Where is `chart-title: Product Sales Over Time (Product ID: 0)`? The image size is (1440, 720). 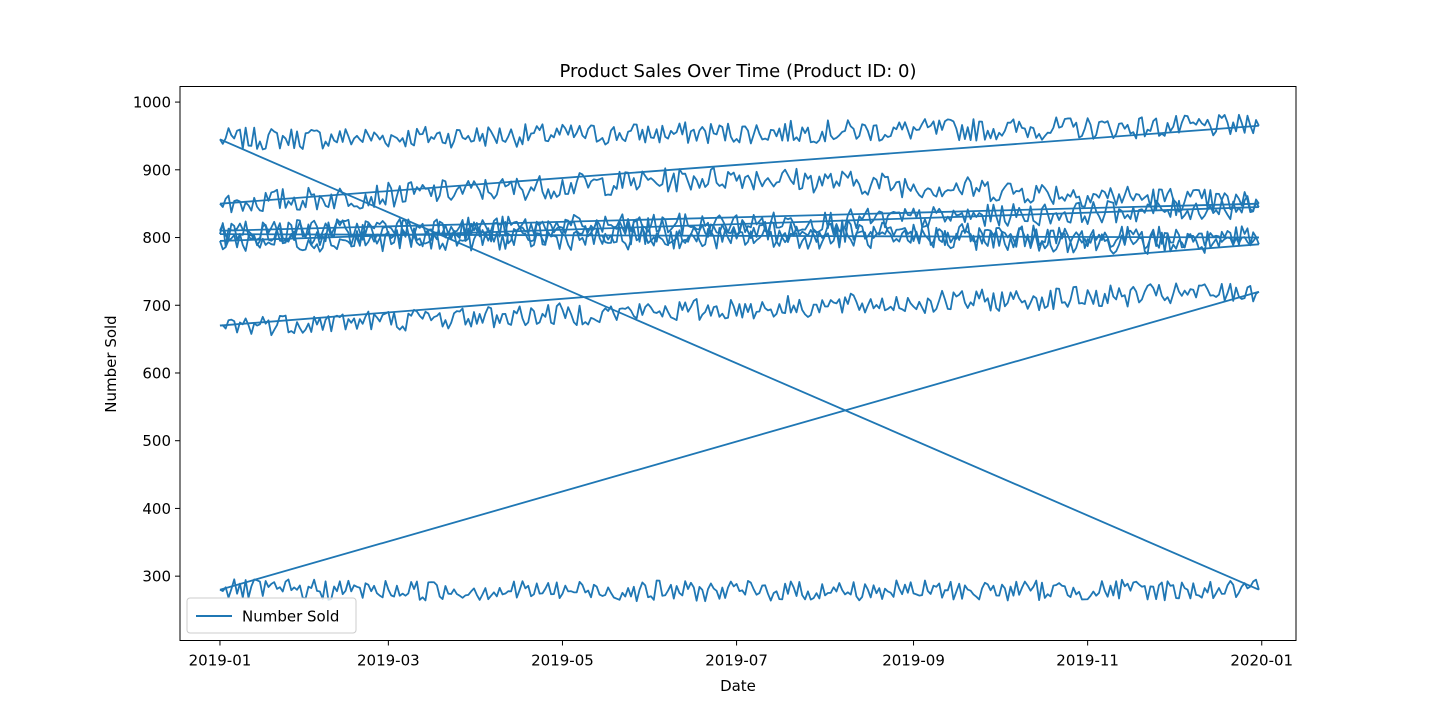 chart-title: Product Sales Over Time (Product ID: 0) is located at coordinates (737, 71).